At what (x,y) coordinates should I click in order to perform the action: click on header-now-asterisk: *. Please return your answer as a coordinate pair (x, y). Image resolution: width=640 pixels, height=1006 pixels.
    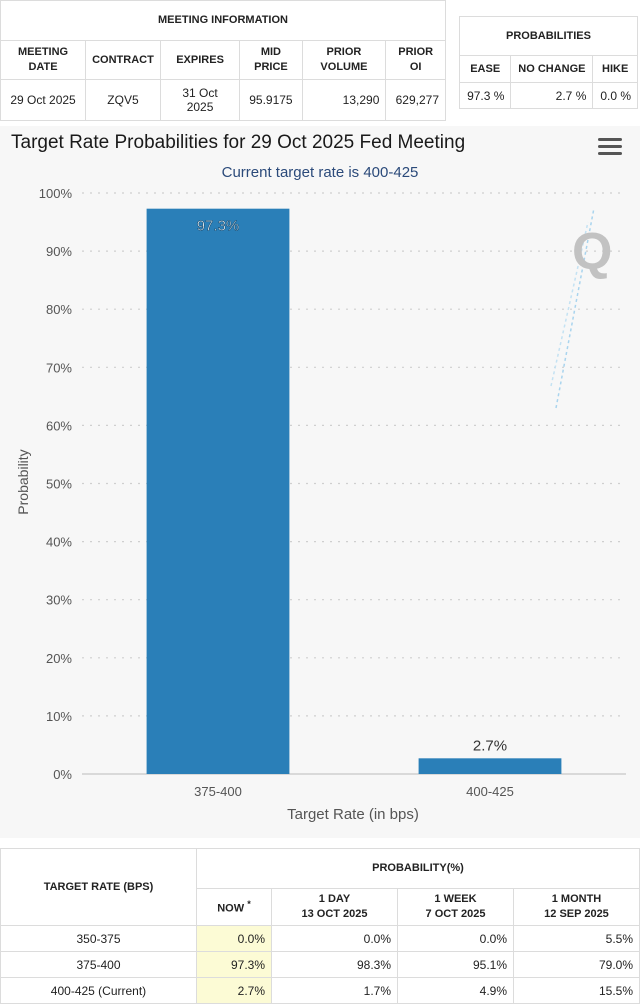
    Looking at the image, I should click on (249, 904).